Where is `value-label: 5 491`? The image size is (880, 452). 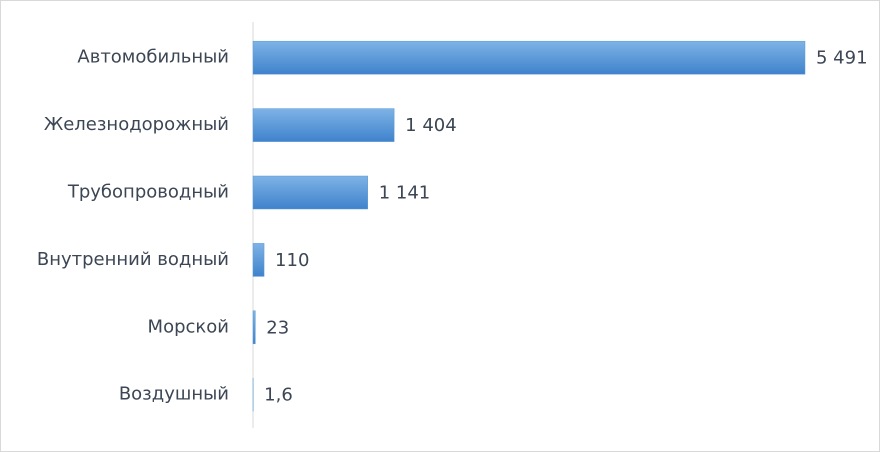
value-label: 5 491 is located at coordinates (842, 58).